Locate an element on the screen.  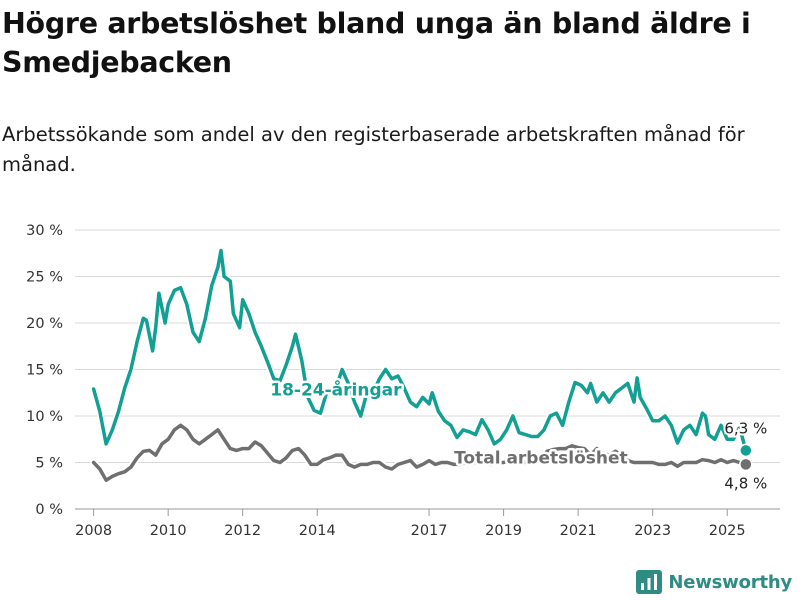
x-tick-label: 2008 is located at coordinates (93, 531).